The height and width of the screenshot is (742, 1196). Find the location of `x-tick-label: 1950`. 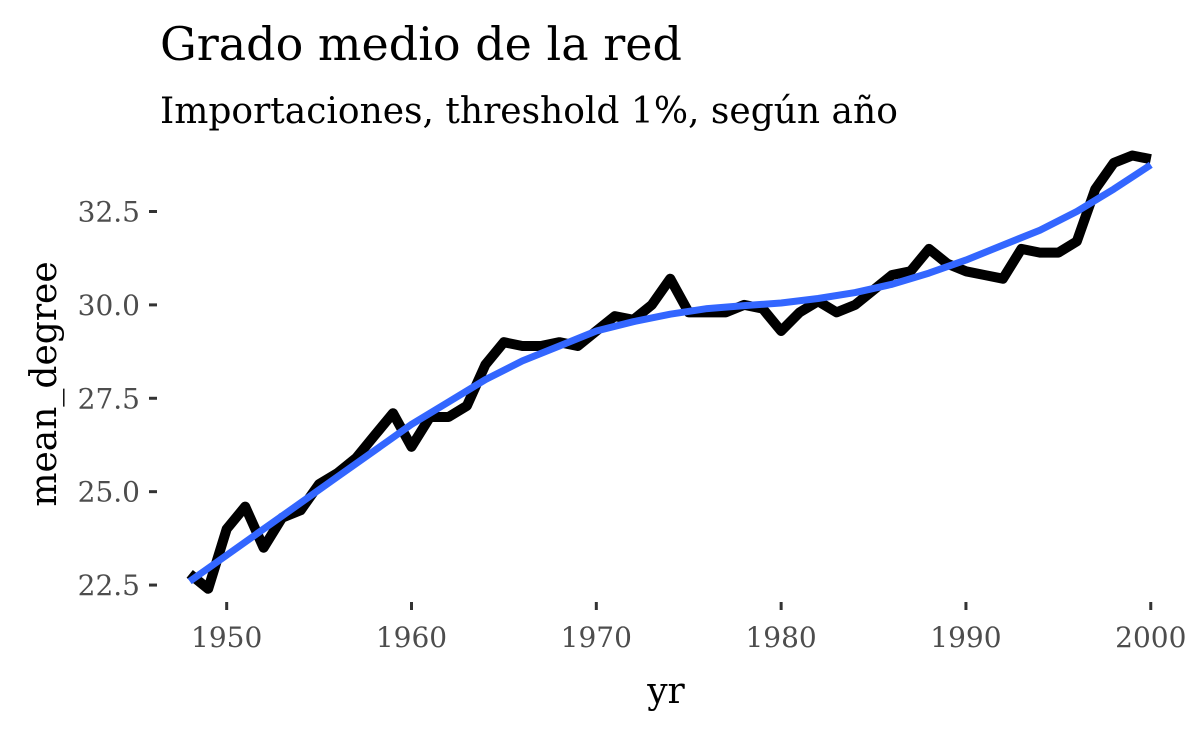

x-tick-label: 1950 is located at coordinates (226, 637).